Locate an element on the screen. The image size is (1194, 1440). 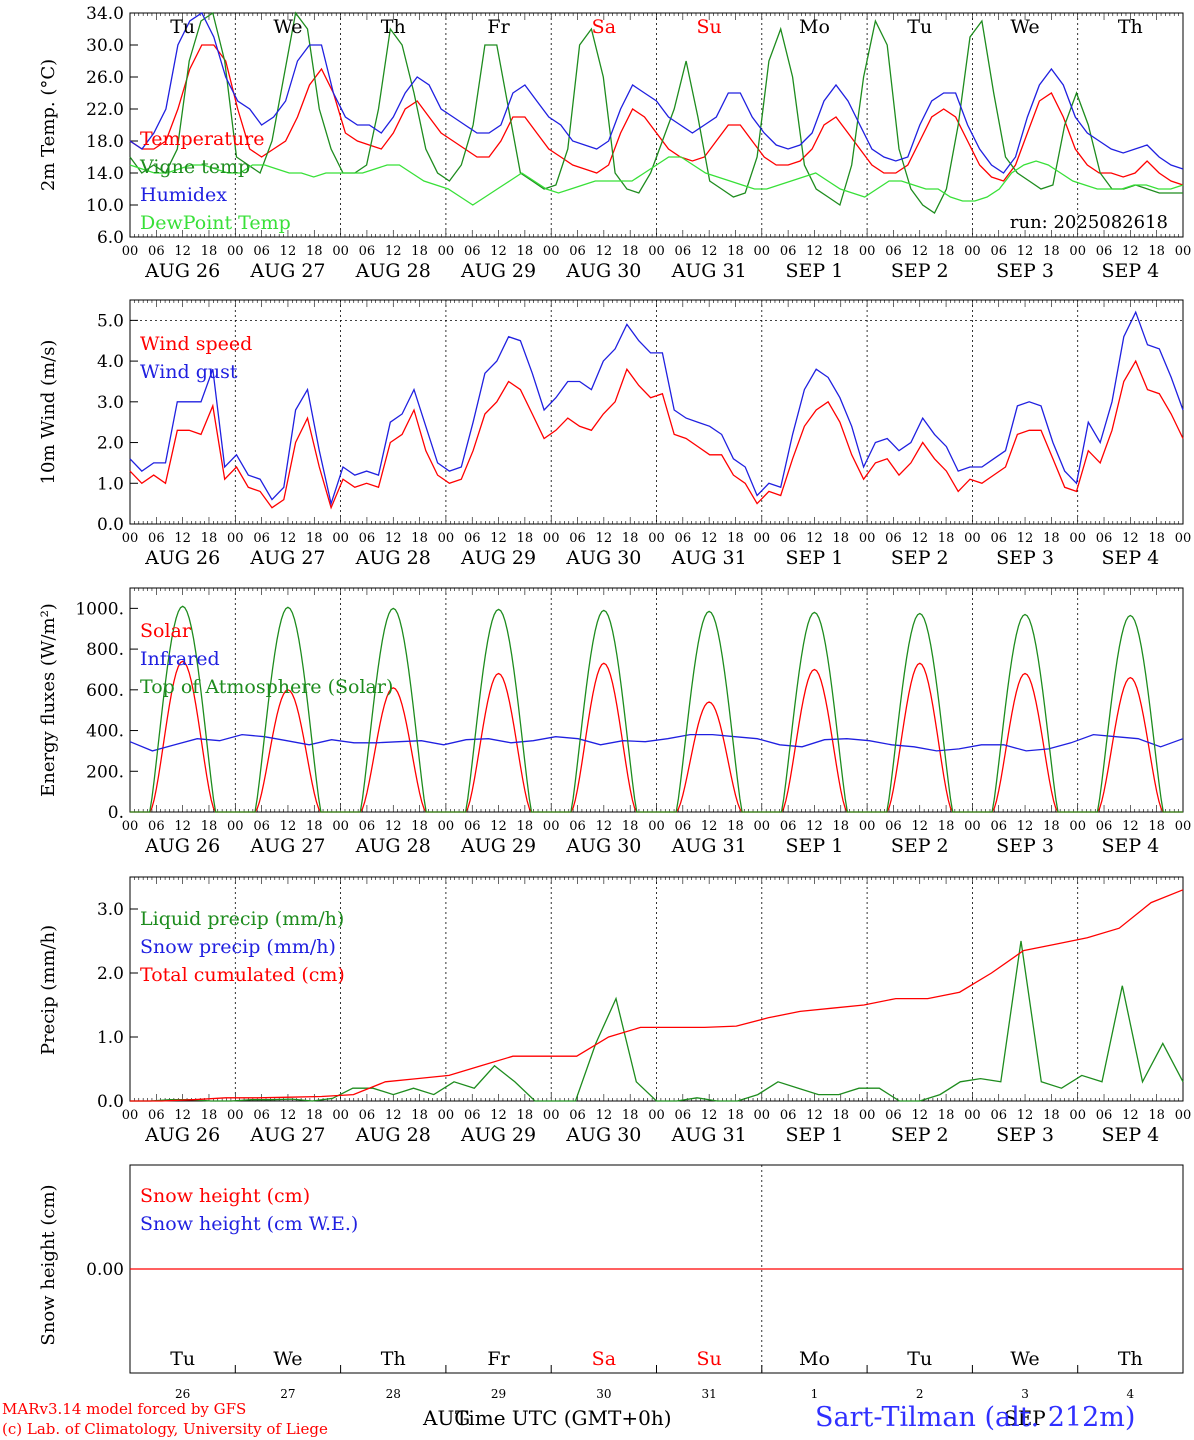
y-tick-label: 2.0 is located at coordinates (110, 974).